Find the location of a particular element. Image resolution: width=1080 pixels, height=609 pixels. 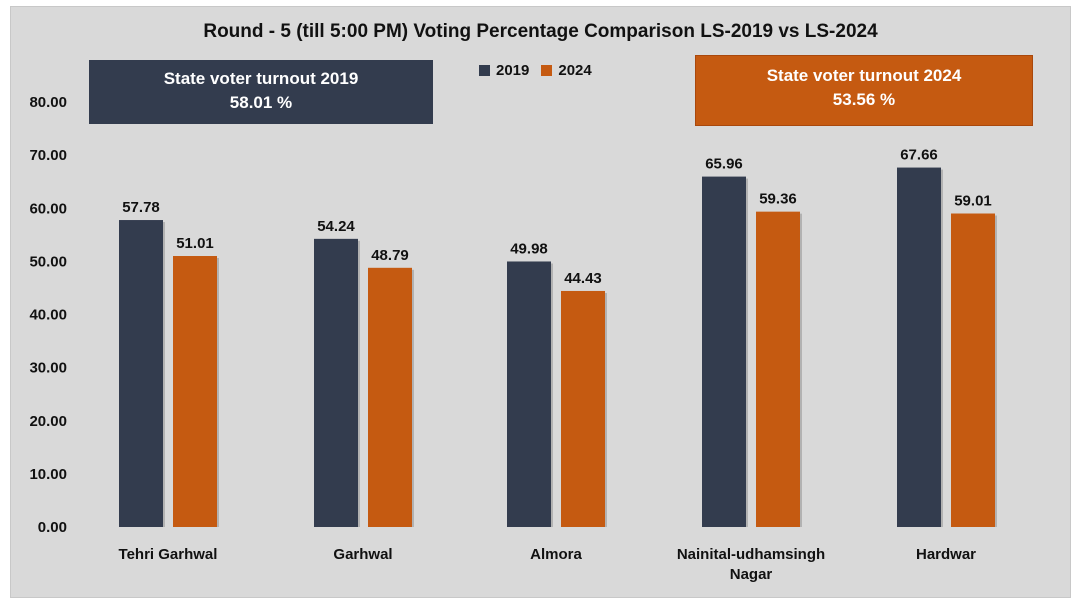

y-tick-label: 40.00 is located at coordinates (48, 315).